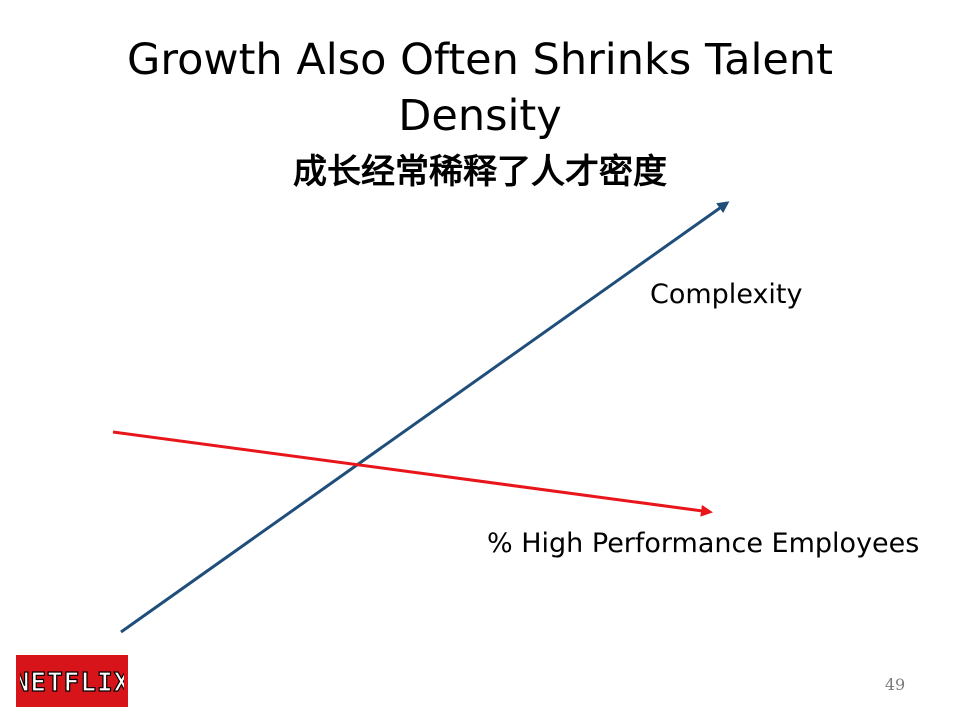  I want to click on netflix-logo: NETFLIX, so click(72, 681).